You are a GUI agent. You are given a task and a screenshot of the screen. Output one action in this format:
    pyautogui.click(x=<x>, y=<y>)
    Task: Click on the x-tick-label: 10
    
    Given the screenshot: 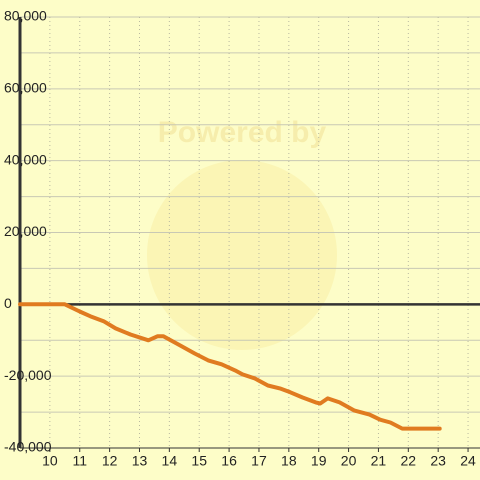 What is the action you would take?
    pyautogui.click(x=50, y=461)
    